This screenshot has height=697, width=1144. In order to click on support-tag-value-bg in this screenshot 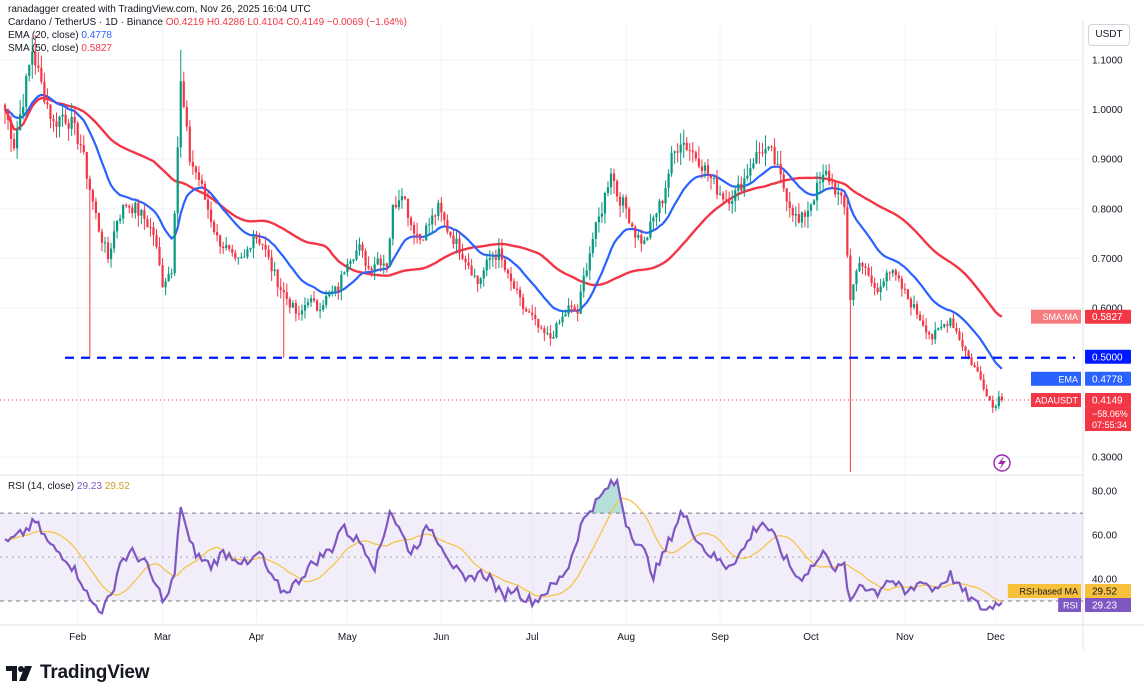, I will do `click(1108, 356)`.